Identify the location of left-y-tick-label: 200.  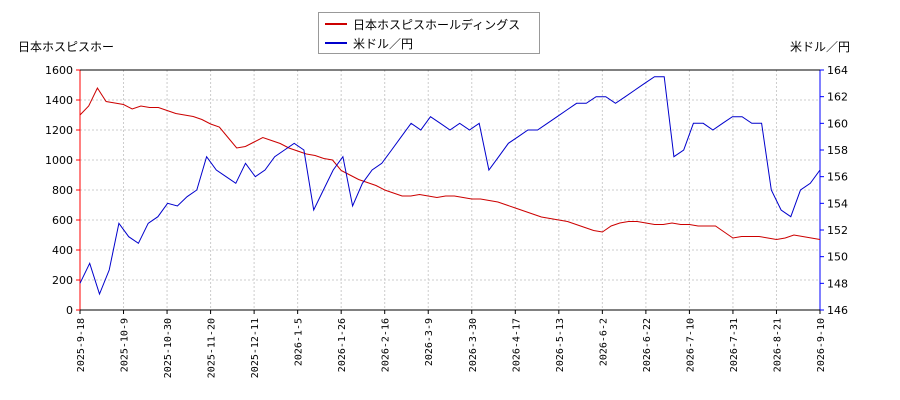
(62, 280).